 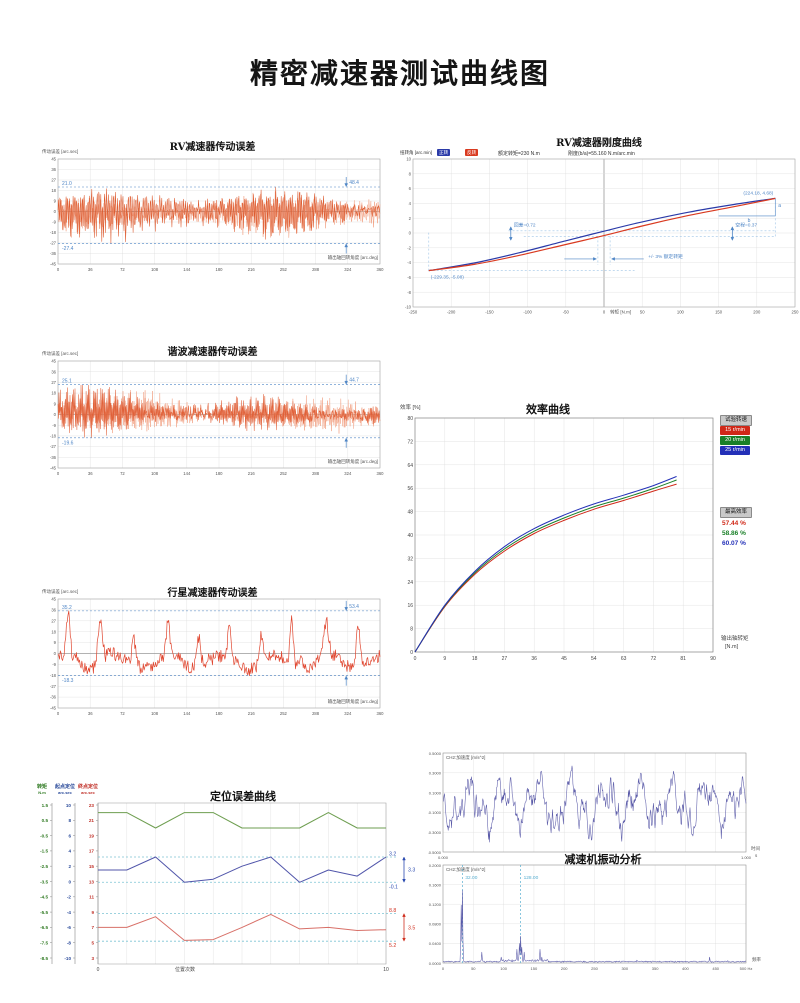 What do you see at coordinates (87, 787) in the screenshot?
I see `end-pos-axis-label: 终点定位` at bounding box center [87, 787].